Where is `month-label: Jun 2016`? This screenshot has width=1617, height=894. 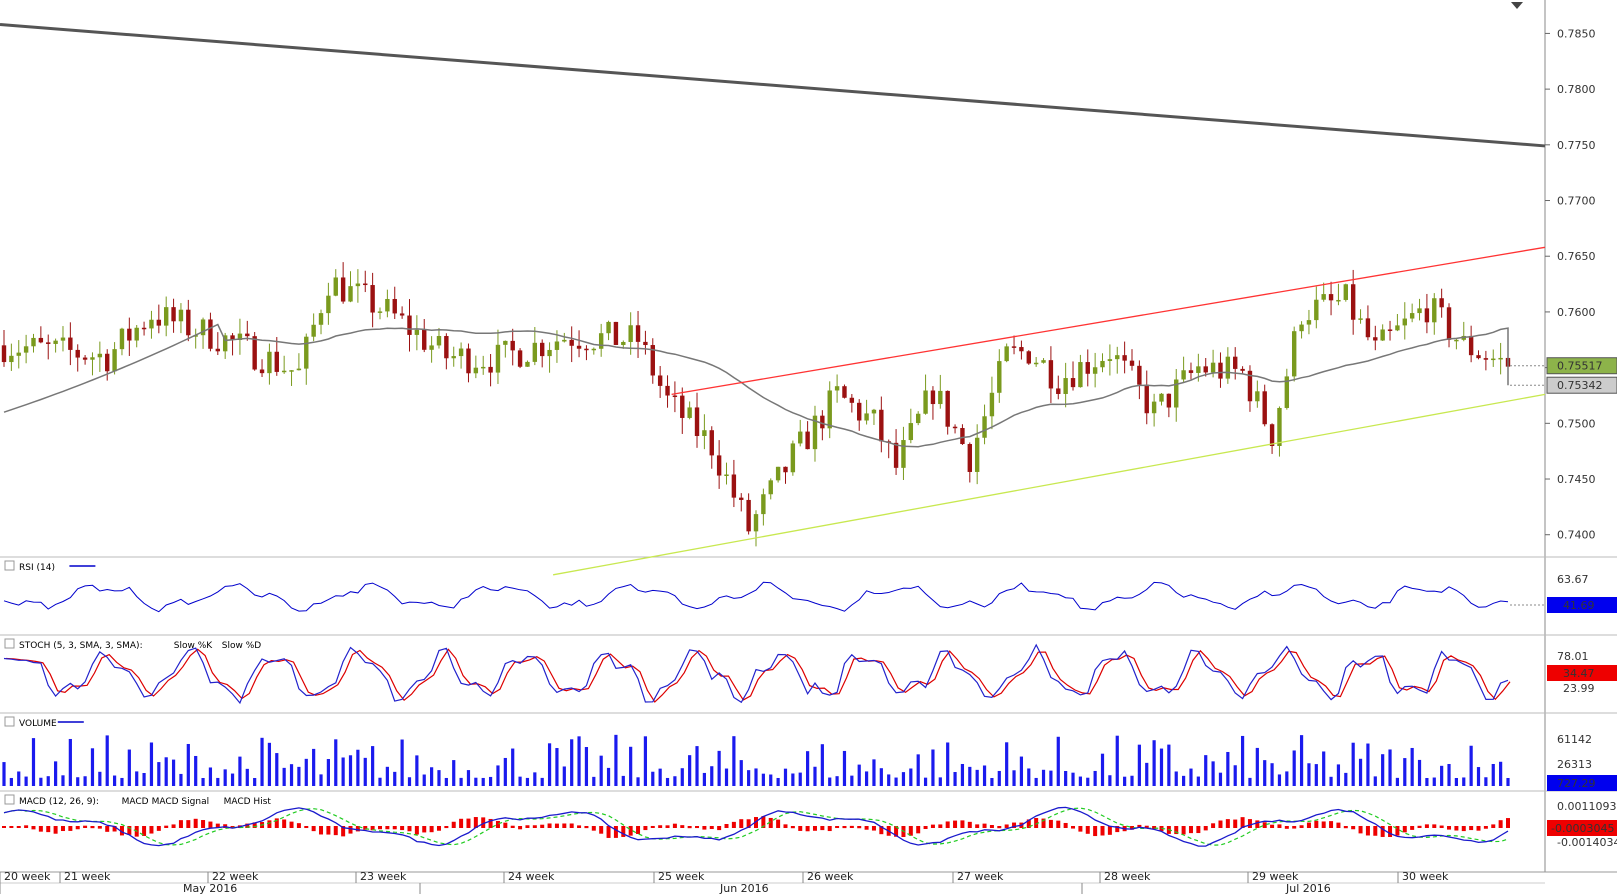
month-label: Jun 2016 is located at coordinates (744, 888).